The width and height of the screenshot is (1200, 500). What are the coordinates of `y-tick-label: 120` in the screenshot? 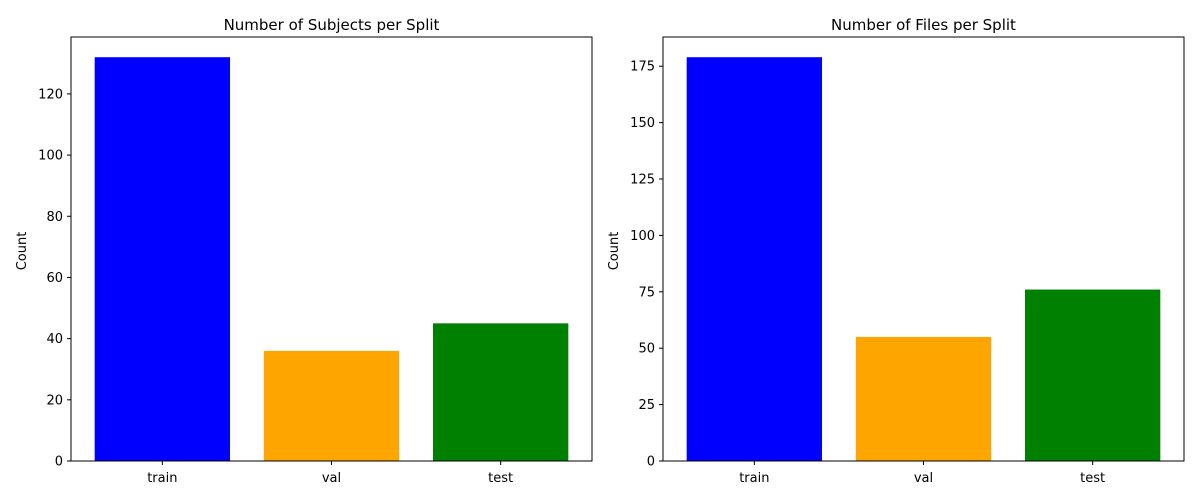 It's located at (50, 94).